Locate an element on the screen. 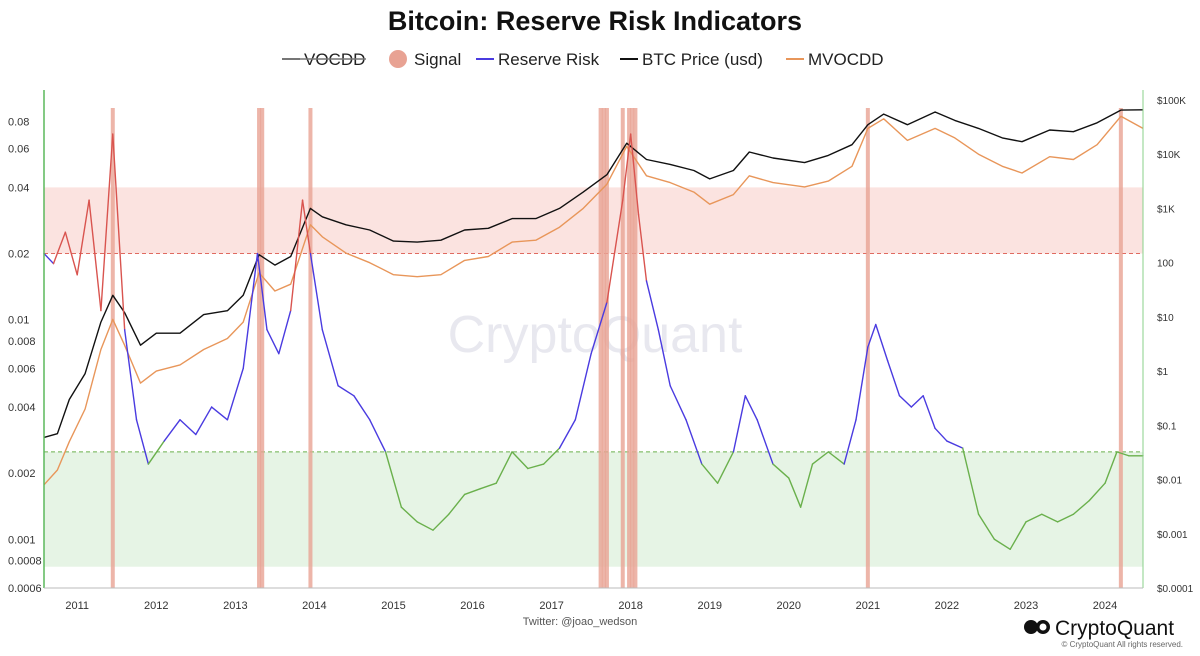 The height and width of the screenshot is (656, 1200). legend-item: MVOCDD is located at coordinates (835, 59).